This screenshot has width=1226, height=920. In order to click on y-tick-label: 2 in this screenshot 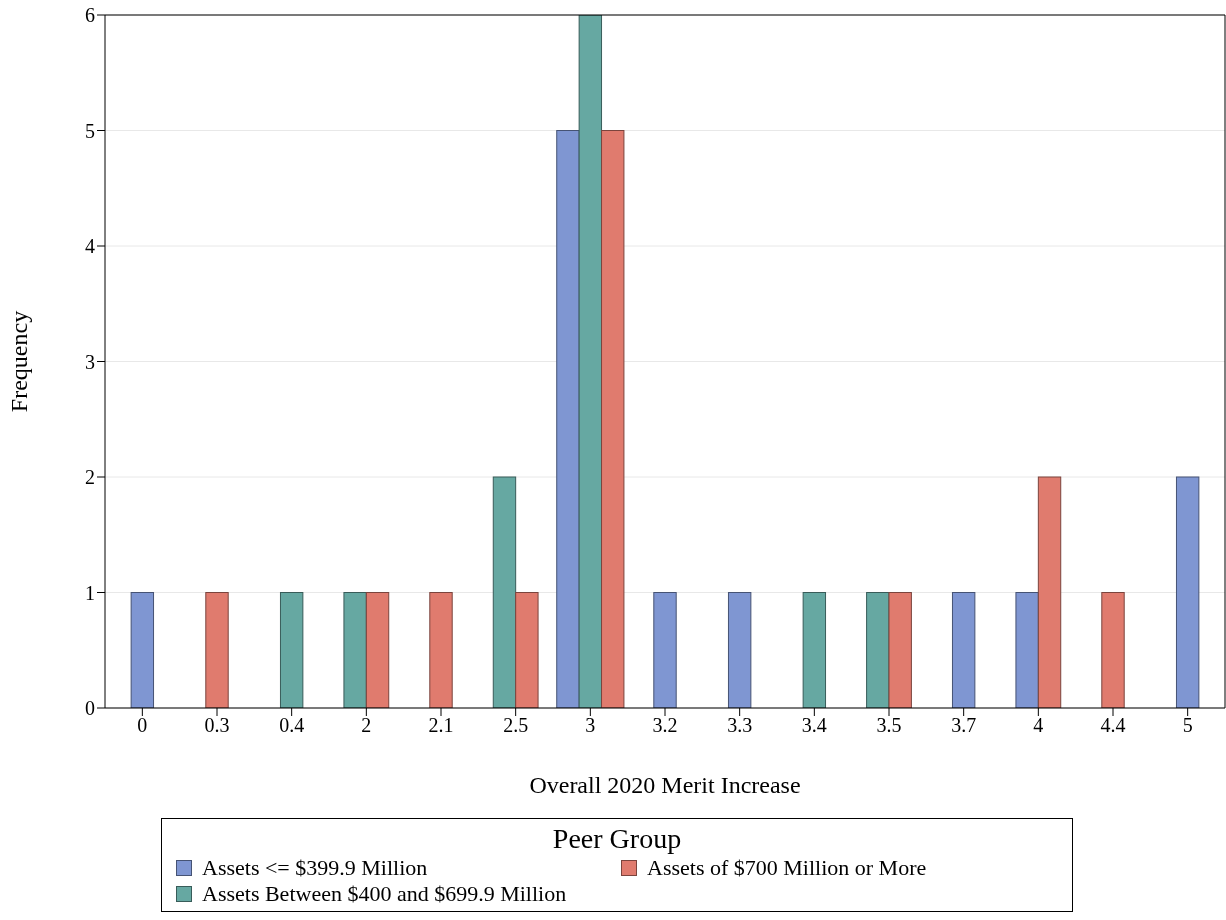, I will do `click(90, 477)`.